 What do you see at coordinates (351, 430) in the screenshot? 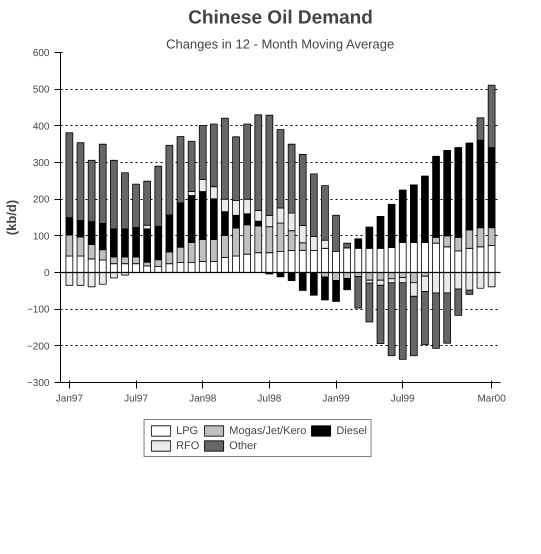
I see `legend-label: Diesel` at bounding box center [351, 430].